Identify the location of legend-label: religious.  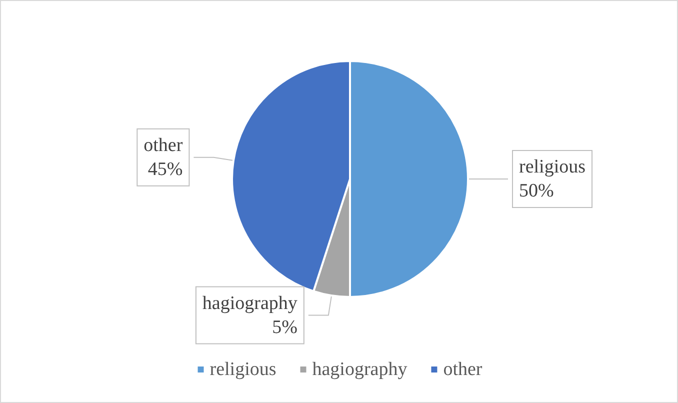
(243, 369).